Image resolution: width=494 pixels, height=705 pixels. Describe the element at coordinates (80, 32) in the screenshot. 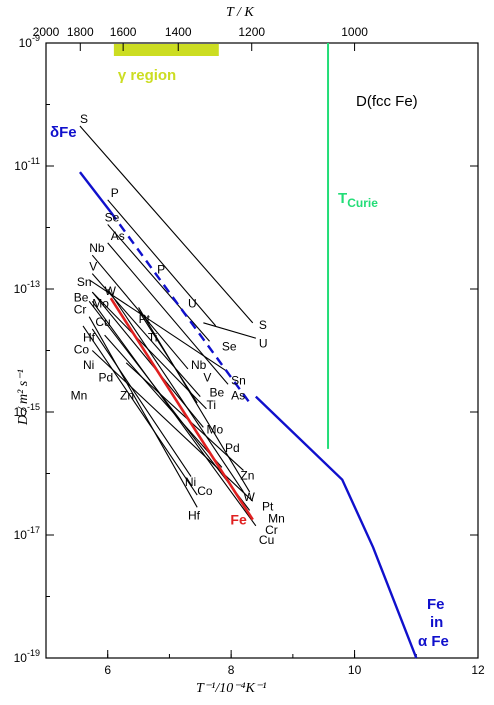

I see `top-tick-label: 1800` at that location.